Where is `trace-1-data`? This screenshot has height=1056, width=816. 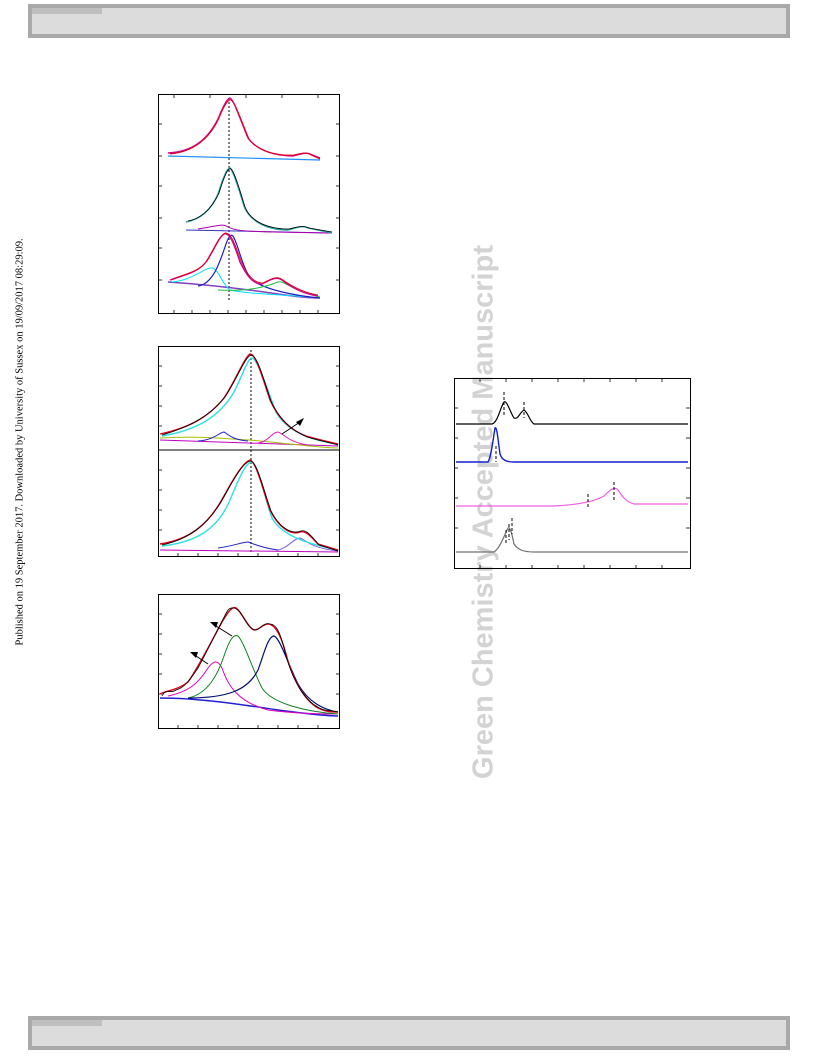 trace-1-data is located at coordinates (245, 129).